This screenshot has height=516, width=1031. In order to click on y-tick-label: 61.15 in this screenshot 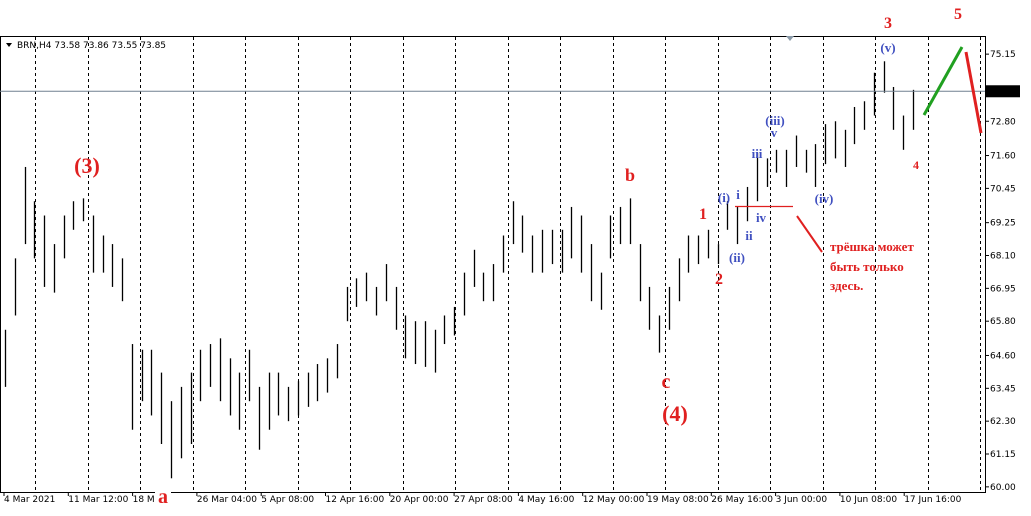, I will do `click(1003, 455)`.